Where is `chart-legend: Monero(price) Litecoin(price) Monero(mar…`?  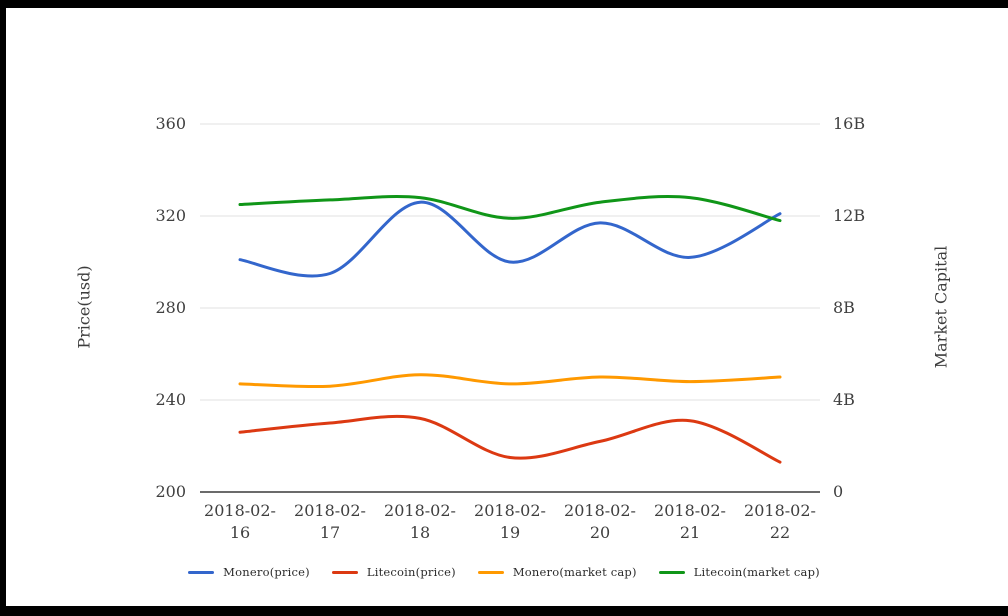 chart-legend: Monero(price) Litecoin(price) Monero(mar… is located at coordinates (504, 572).